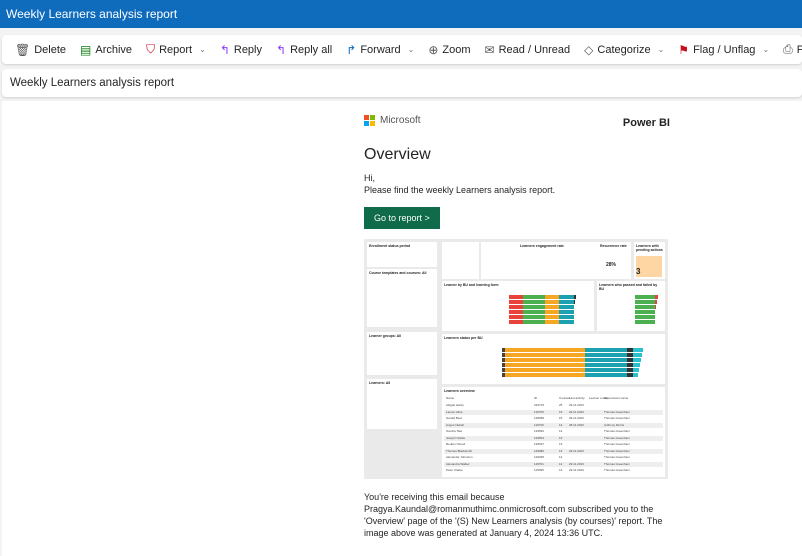 The image size is (802, 556). Describe the element at coordinates (553, 444) in the screenshot. I see `table-row: Reuben Wood 128037 13 Thomas Greenham` at that location.